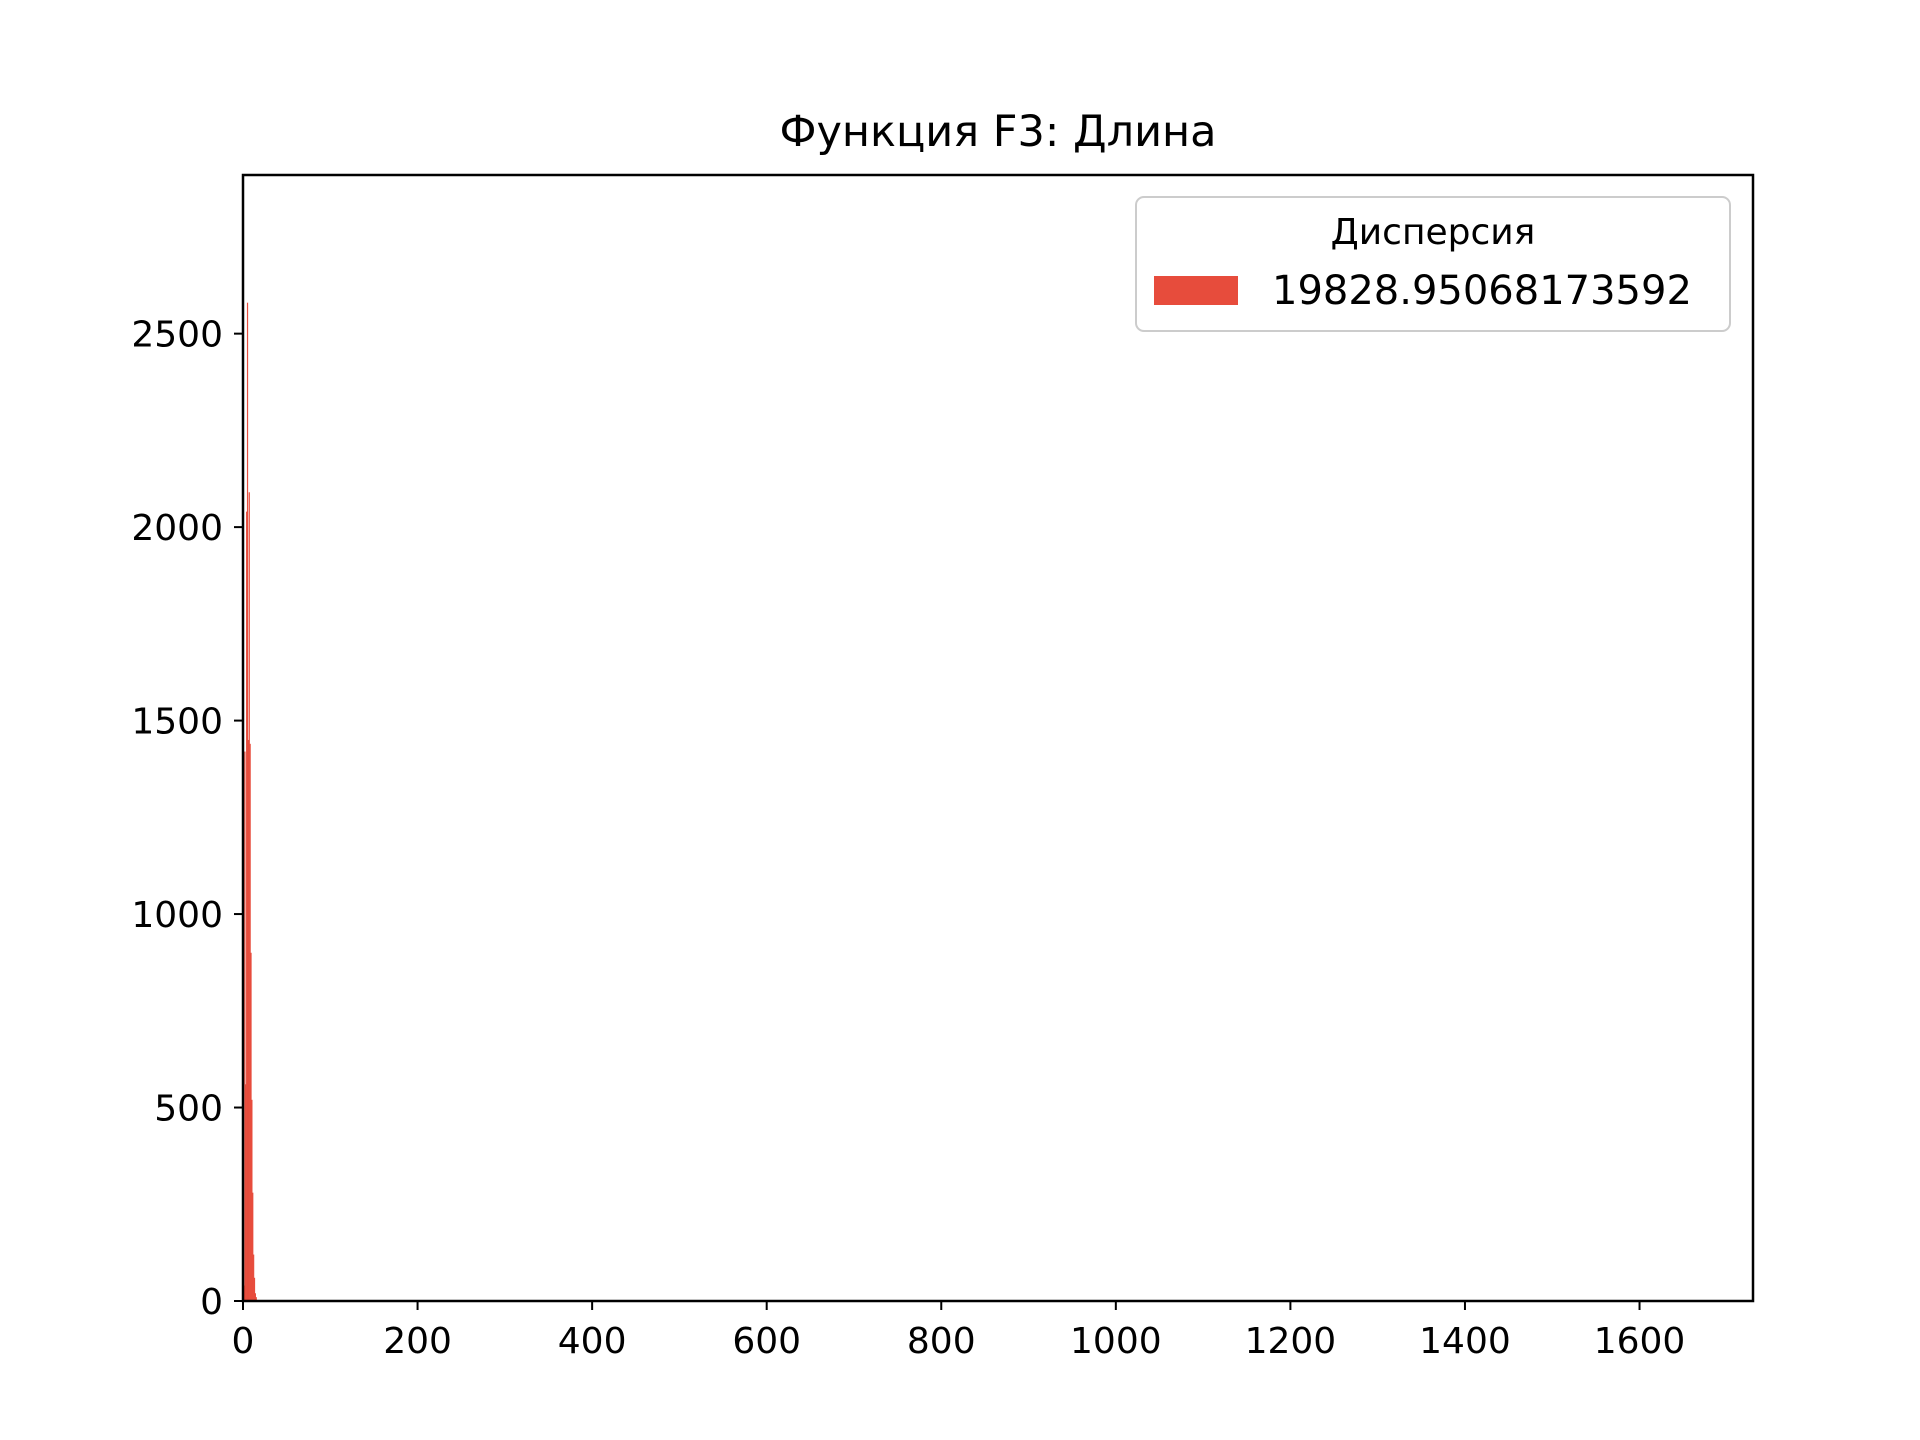 The image size is (1920, 1440). I want to click on x-tick-label: 600, so click(766, 1341).